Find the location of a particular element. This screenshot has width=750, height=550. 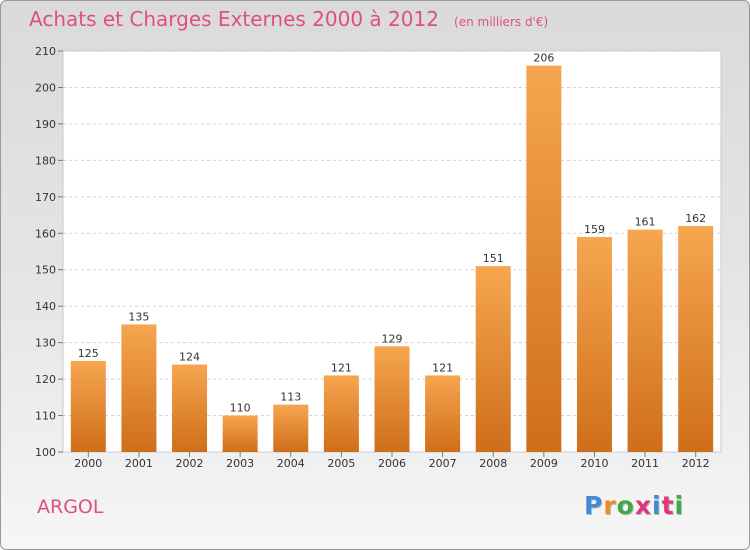

y-tick-label: 140 is located at coordinates (45, 306).